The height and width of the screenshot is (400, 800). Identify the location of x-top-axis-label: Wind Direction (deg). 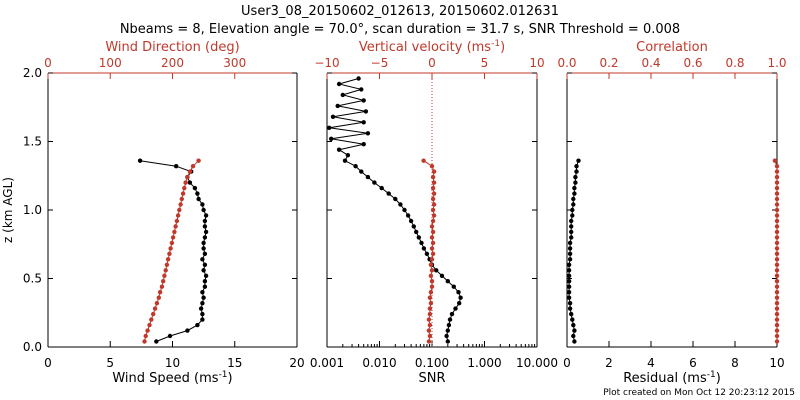
(172, 47).